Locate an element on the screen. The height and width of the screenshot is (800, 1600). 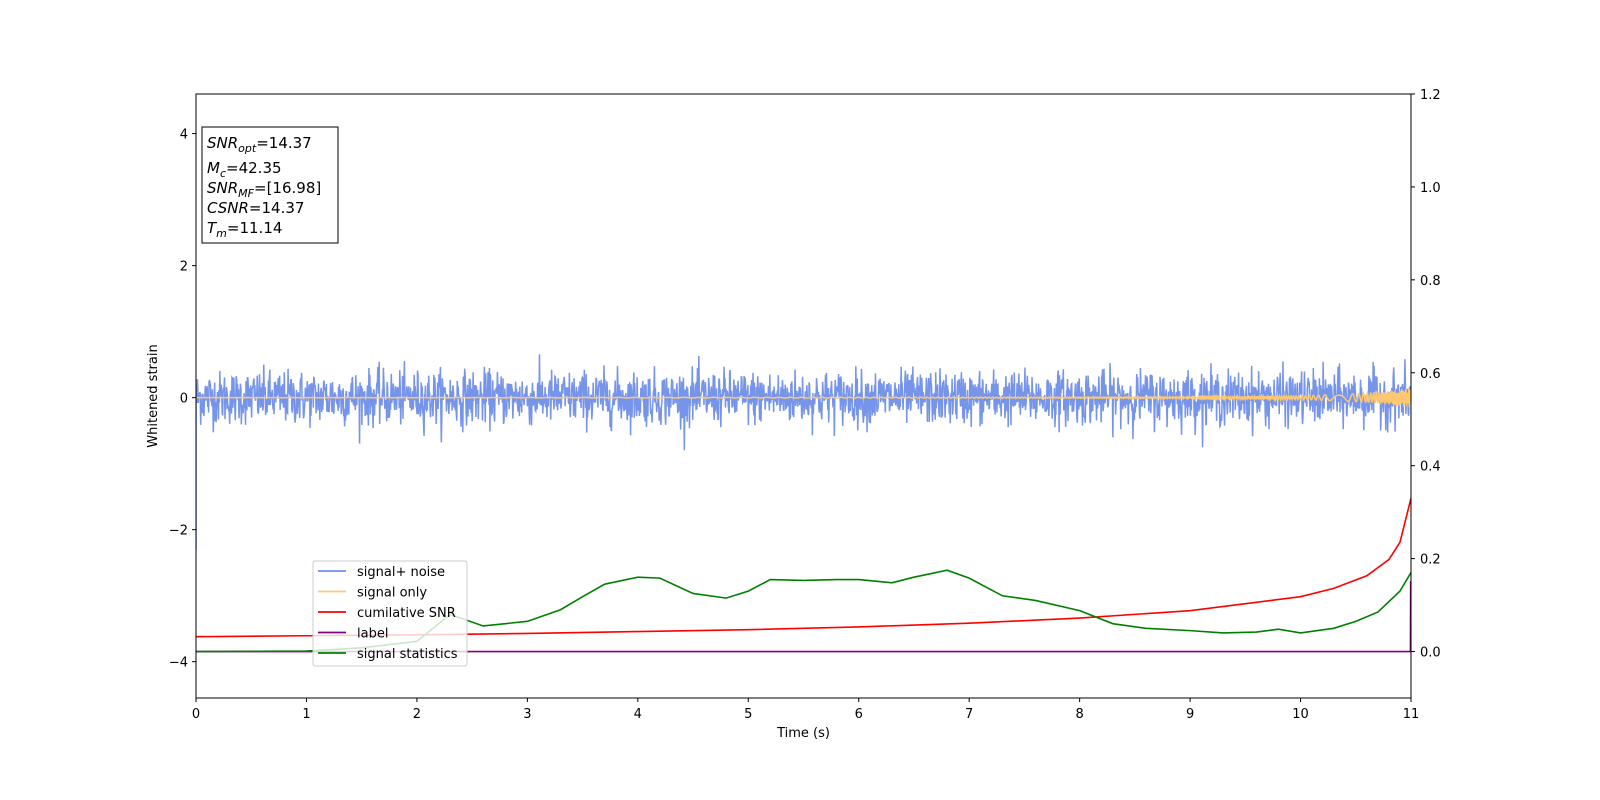
y-tick-label: −4 is located at coordinates (178, 663).